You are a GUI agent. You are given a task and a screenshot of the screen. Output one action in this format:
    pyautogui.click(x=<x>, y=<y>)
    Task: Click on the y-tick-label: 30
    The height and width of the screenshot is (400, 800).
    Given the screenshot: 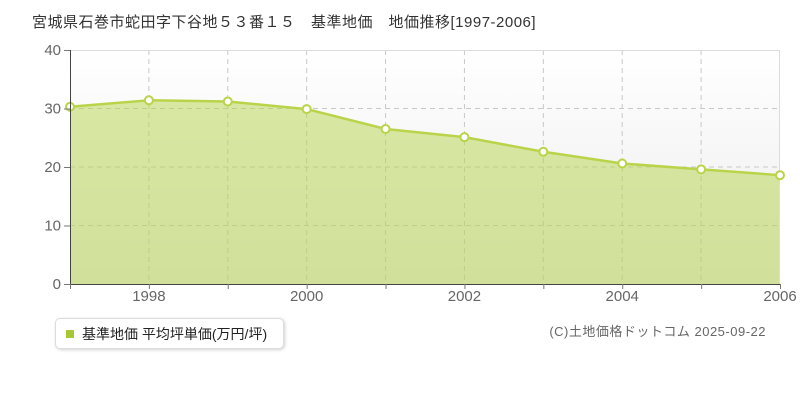 What is the action you would take?
    pyautogui.click(x=52, y=109)
    